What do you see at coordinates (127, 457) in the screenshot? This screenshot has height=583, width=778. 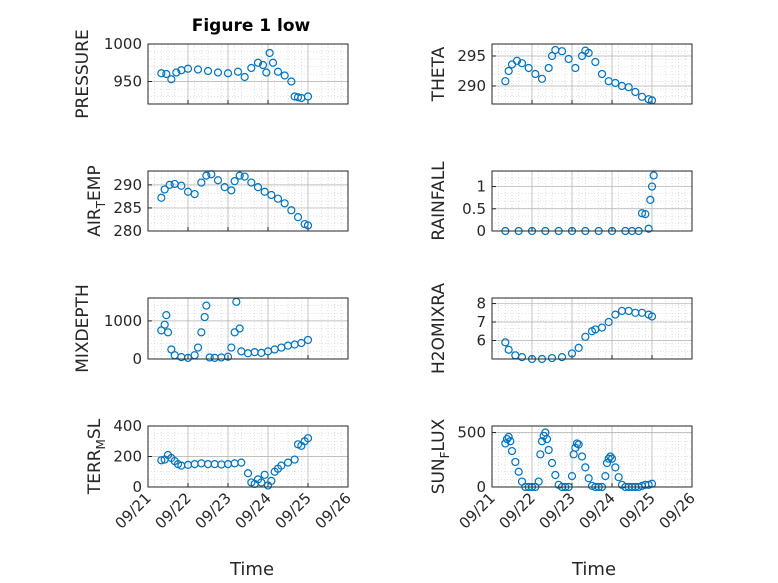 I see `y-tick-label: 200` at bounding box center [127, 457].